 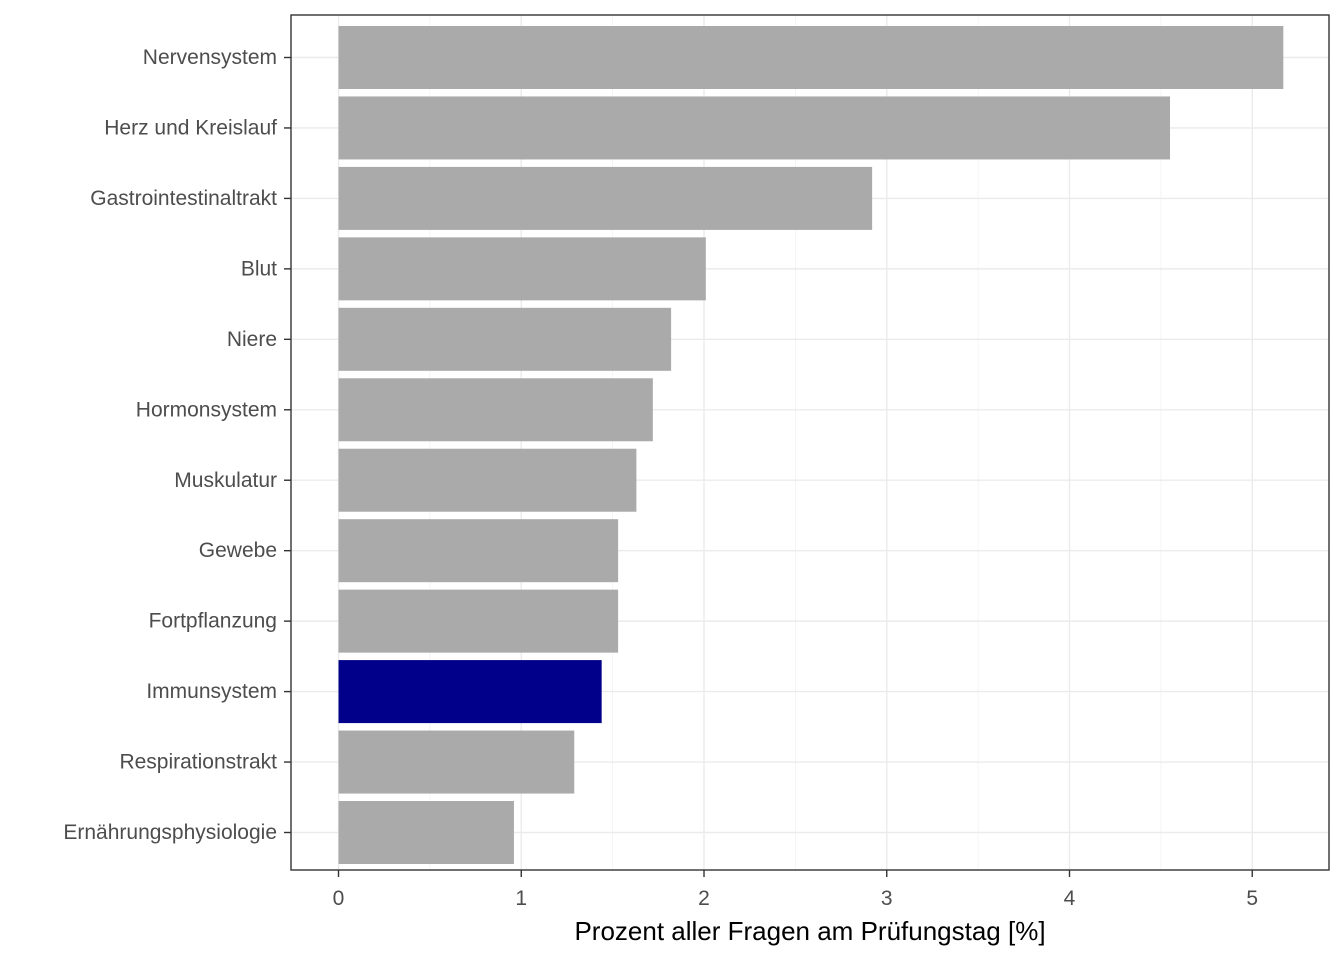 I want to click on y-tick-label: Gewebe, so click(x=238, y=550).